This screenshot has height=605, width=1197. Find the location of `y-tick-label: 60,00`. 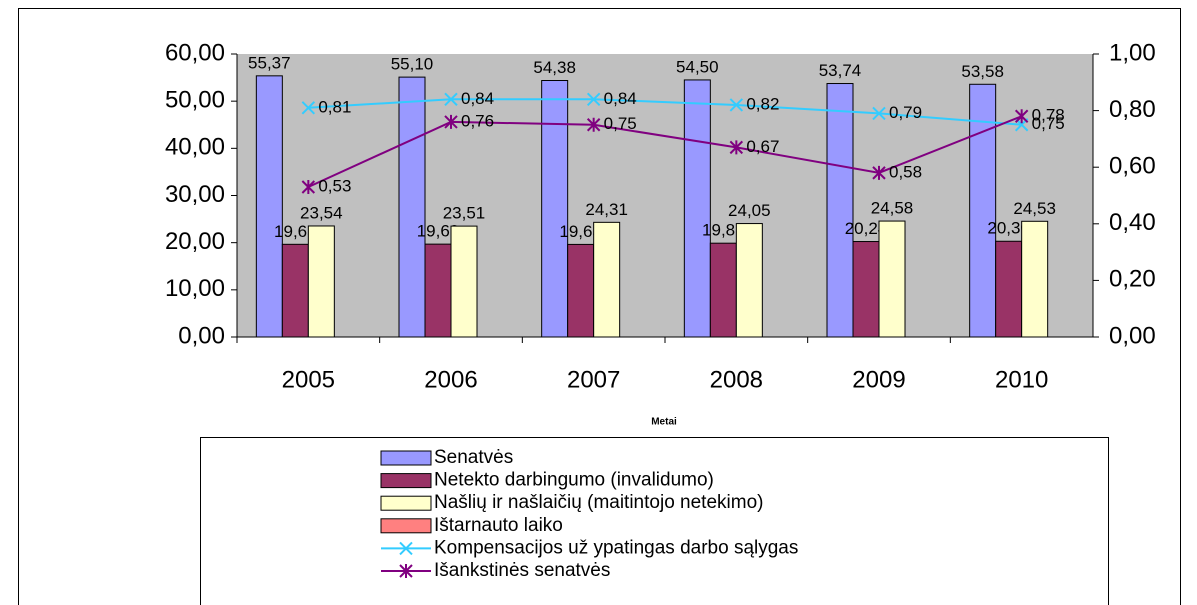

y-tick-label: 60,00 is located at coordinates (195, 52).